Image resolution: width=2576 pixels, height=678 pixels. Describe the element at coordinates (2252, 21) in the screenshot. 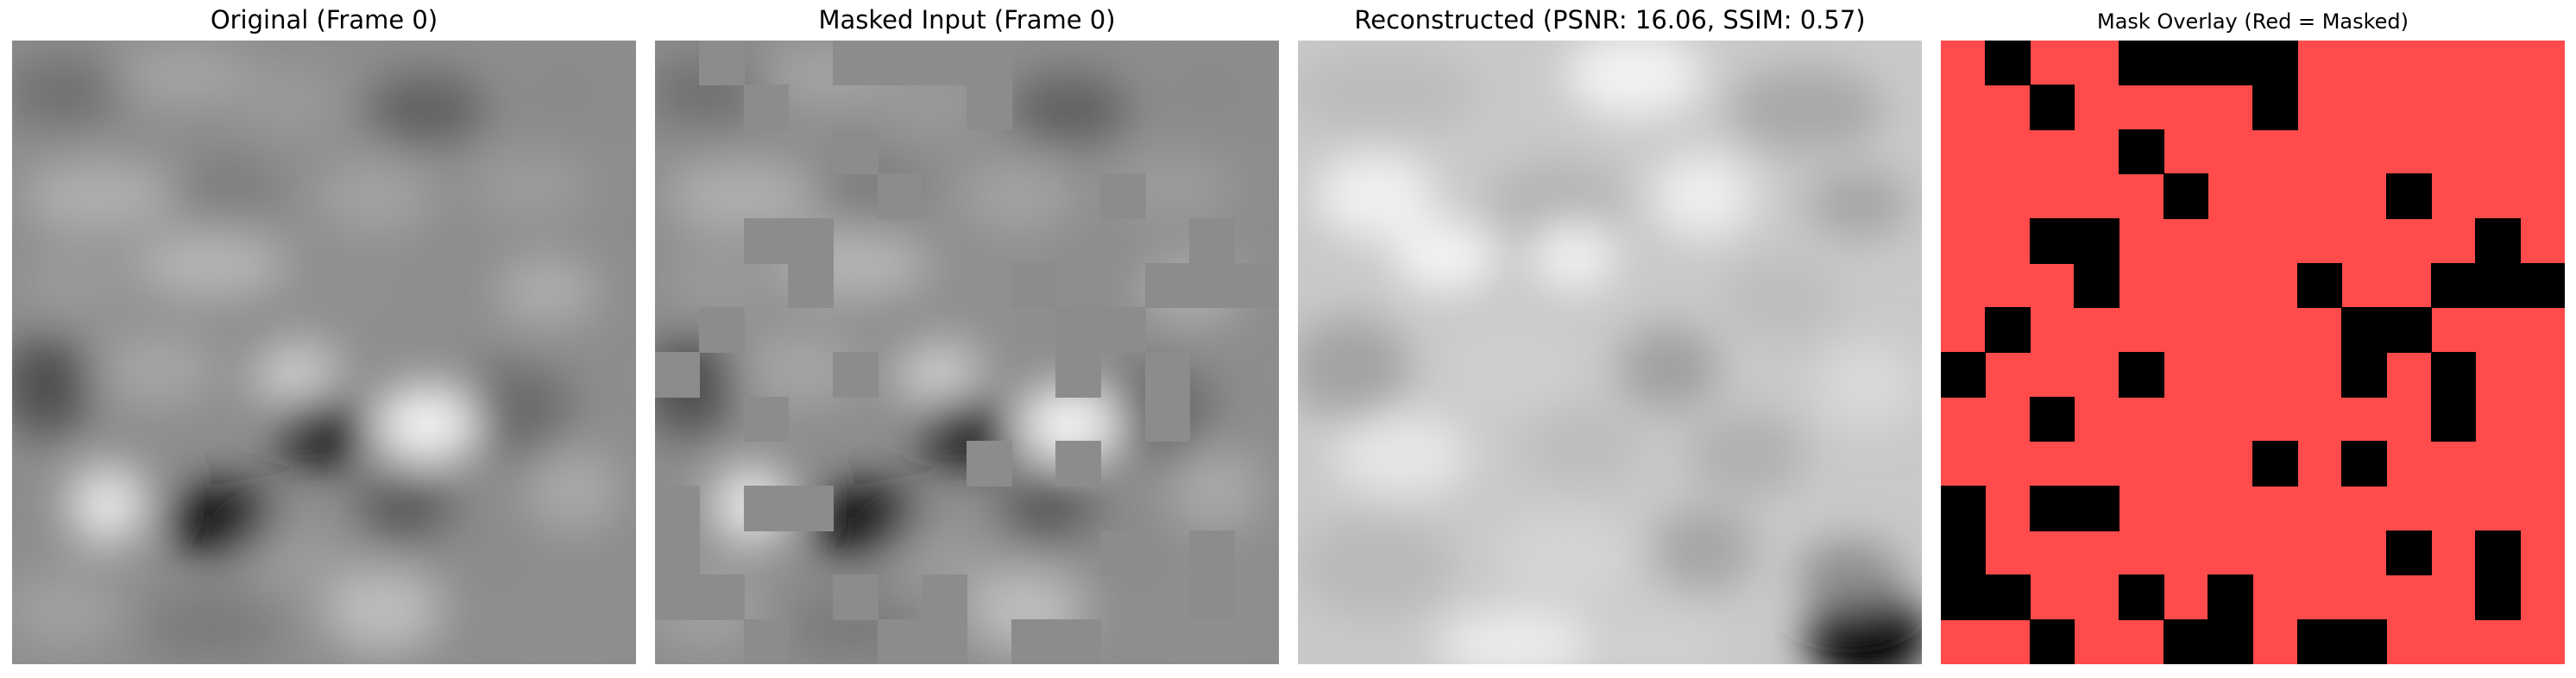

I see `mask-overlay-title: Mask Overlay (Red = Masked)` at that location.